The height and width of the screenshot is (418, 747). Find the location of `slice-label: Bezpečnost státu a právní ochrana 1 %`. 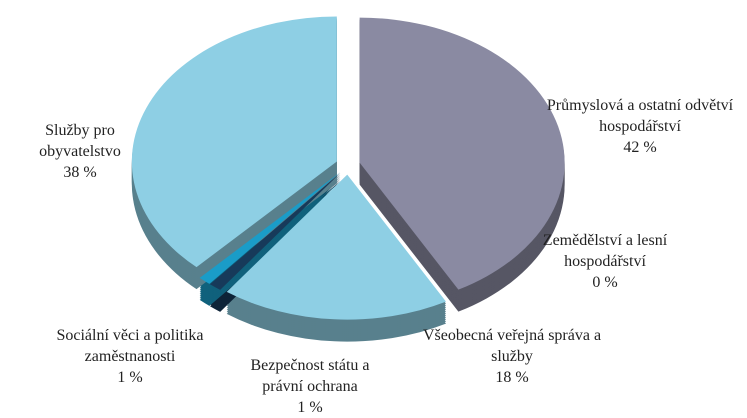

slice-label: Bezpečnost státu a právní ochrana 1 % is located at coordinates (310, 386).